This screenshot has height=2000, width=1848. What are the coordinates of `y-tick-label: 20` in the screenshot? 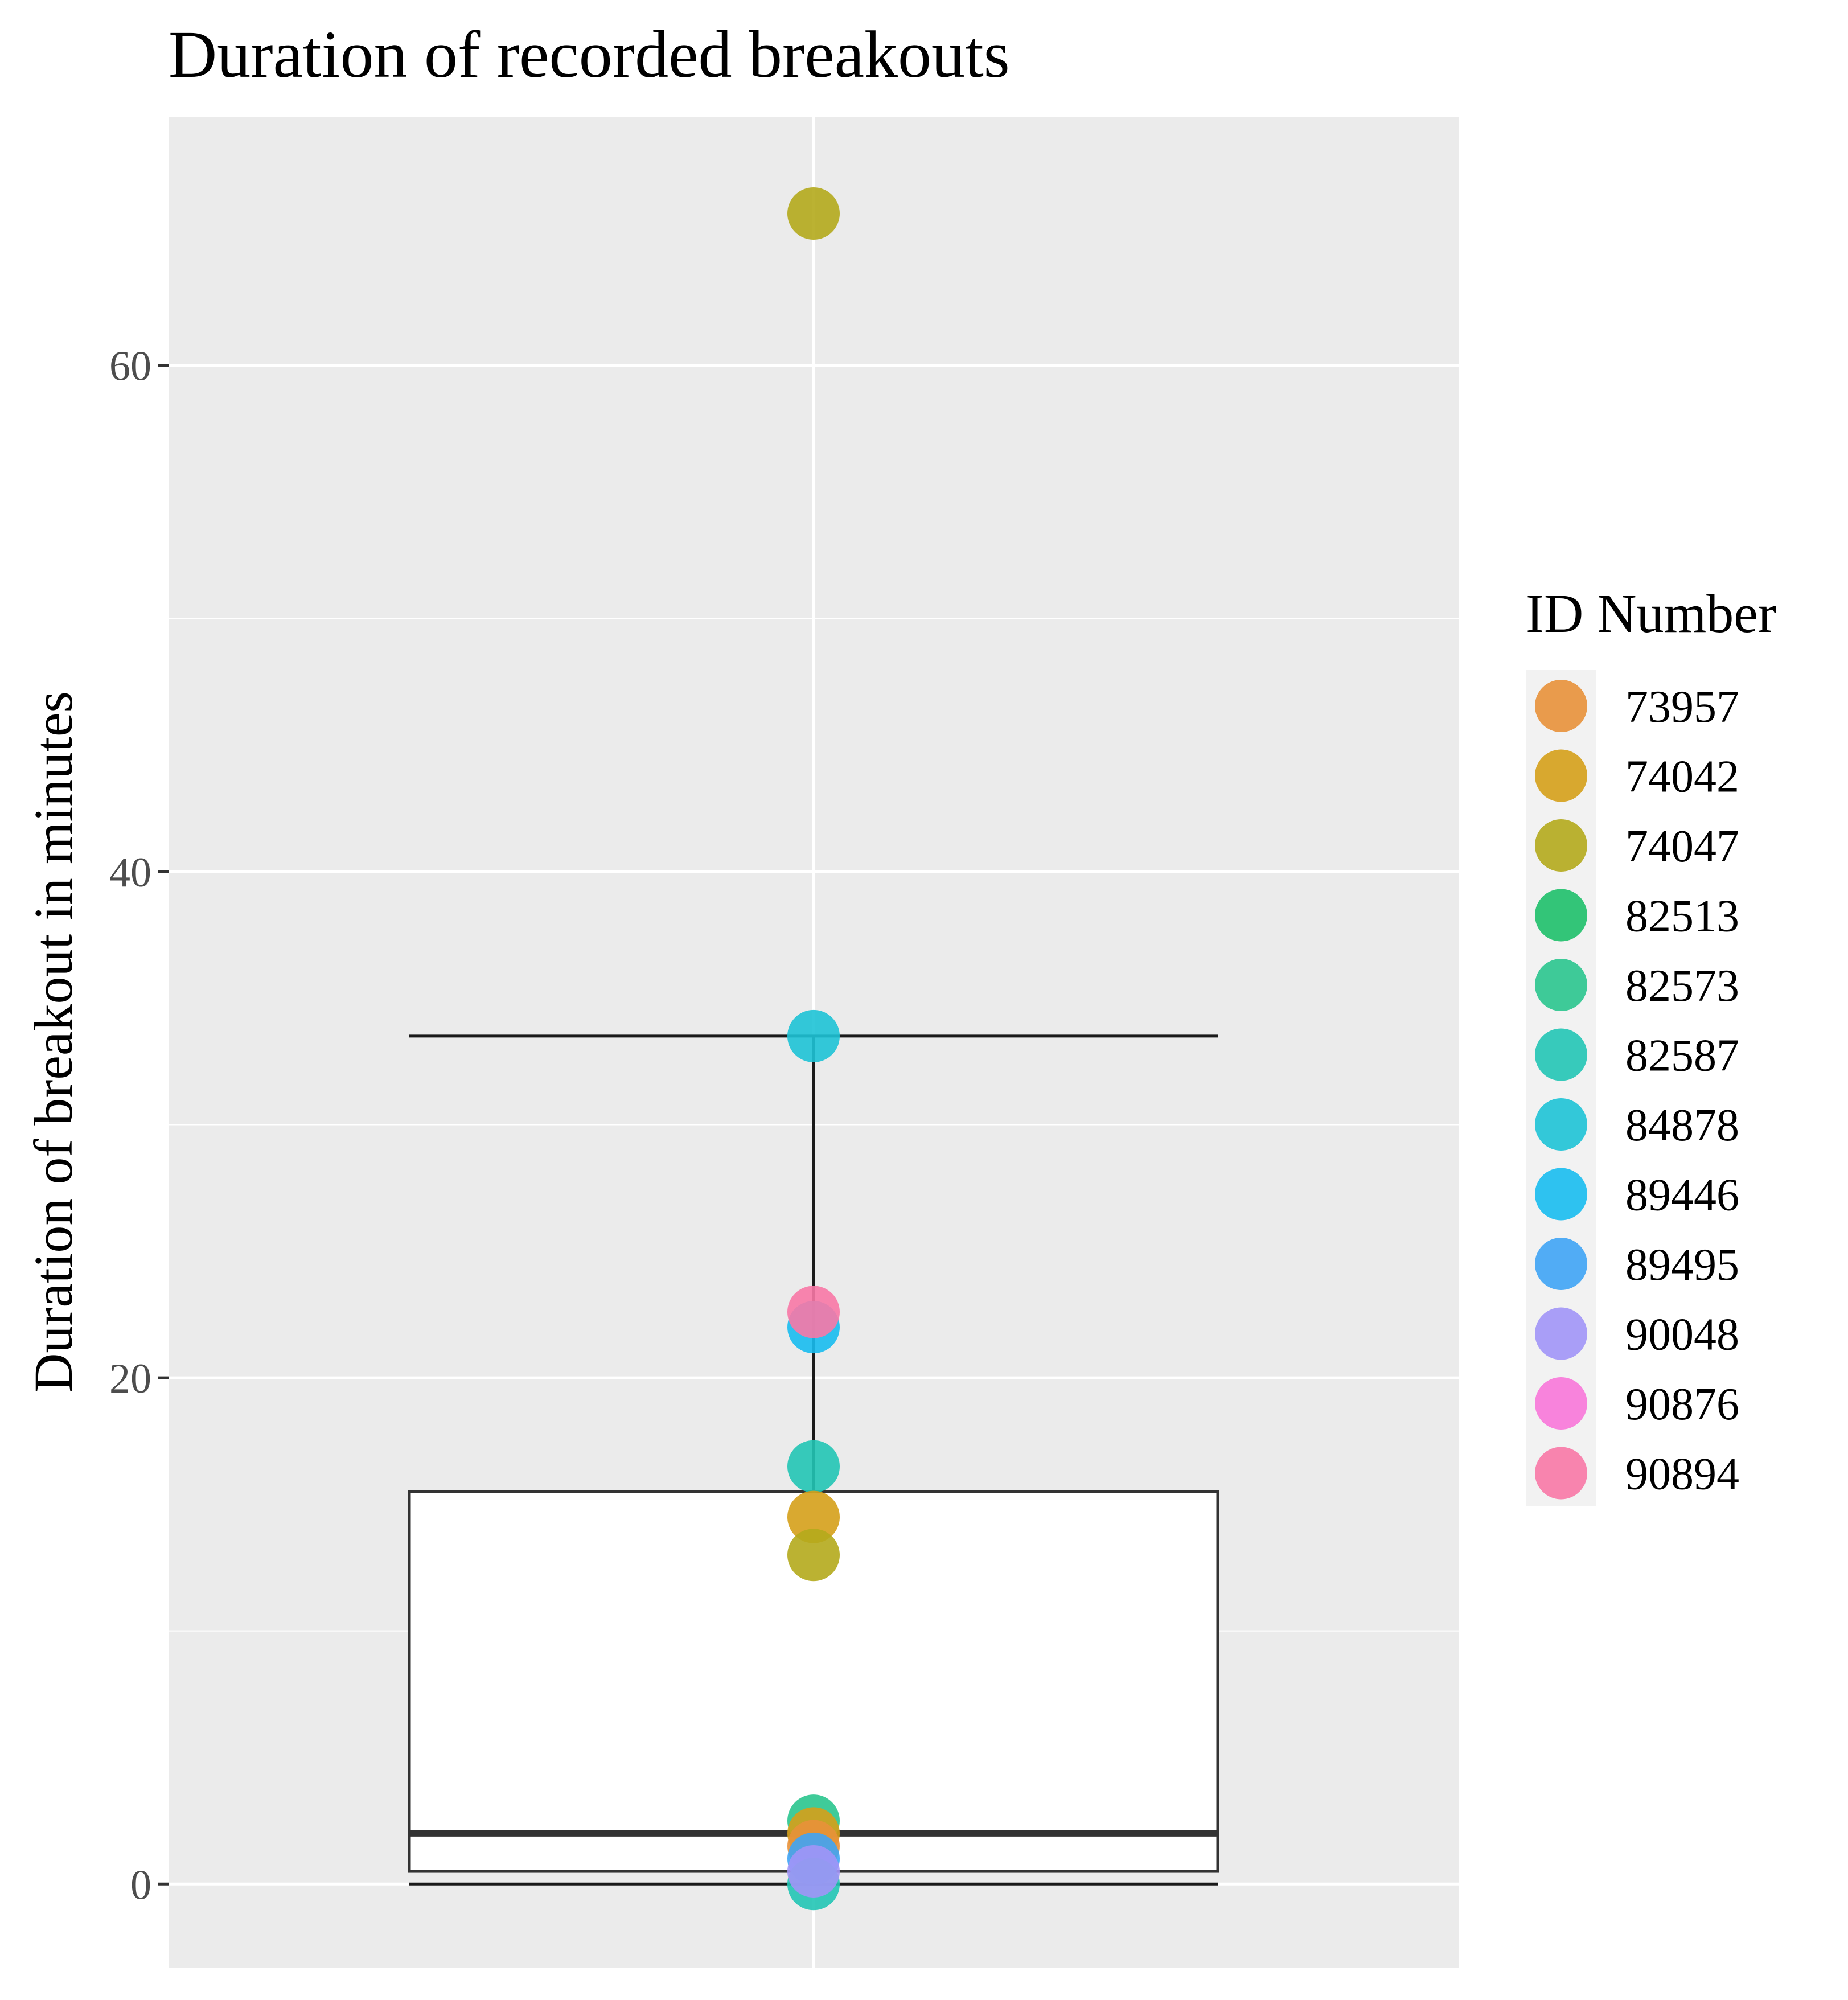 It's located at (130, 1379).